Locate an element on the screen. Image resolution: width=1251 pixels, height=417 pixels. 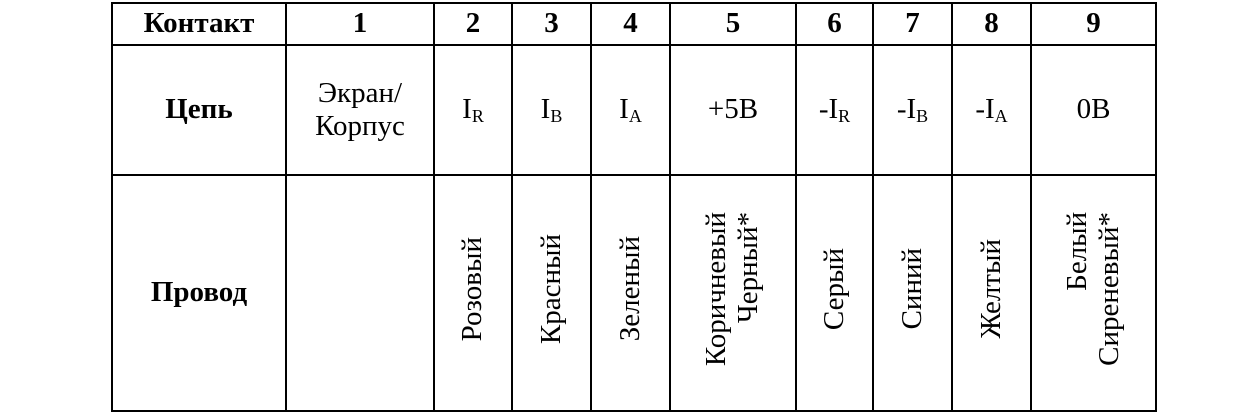
circuit-cell: 0В is located at coordinates (1093, 110).